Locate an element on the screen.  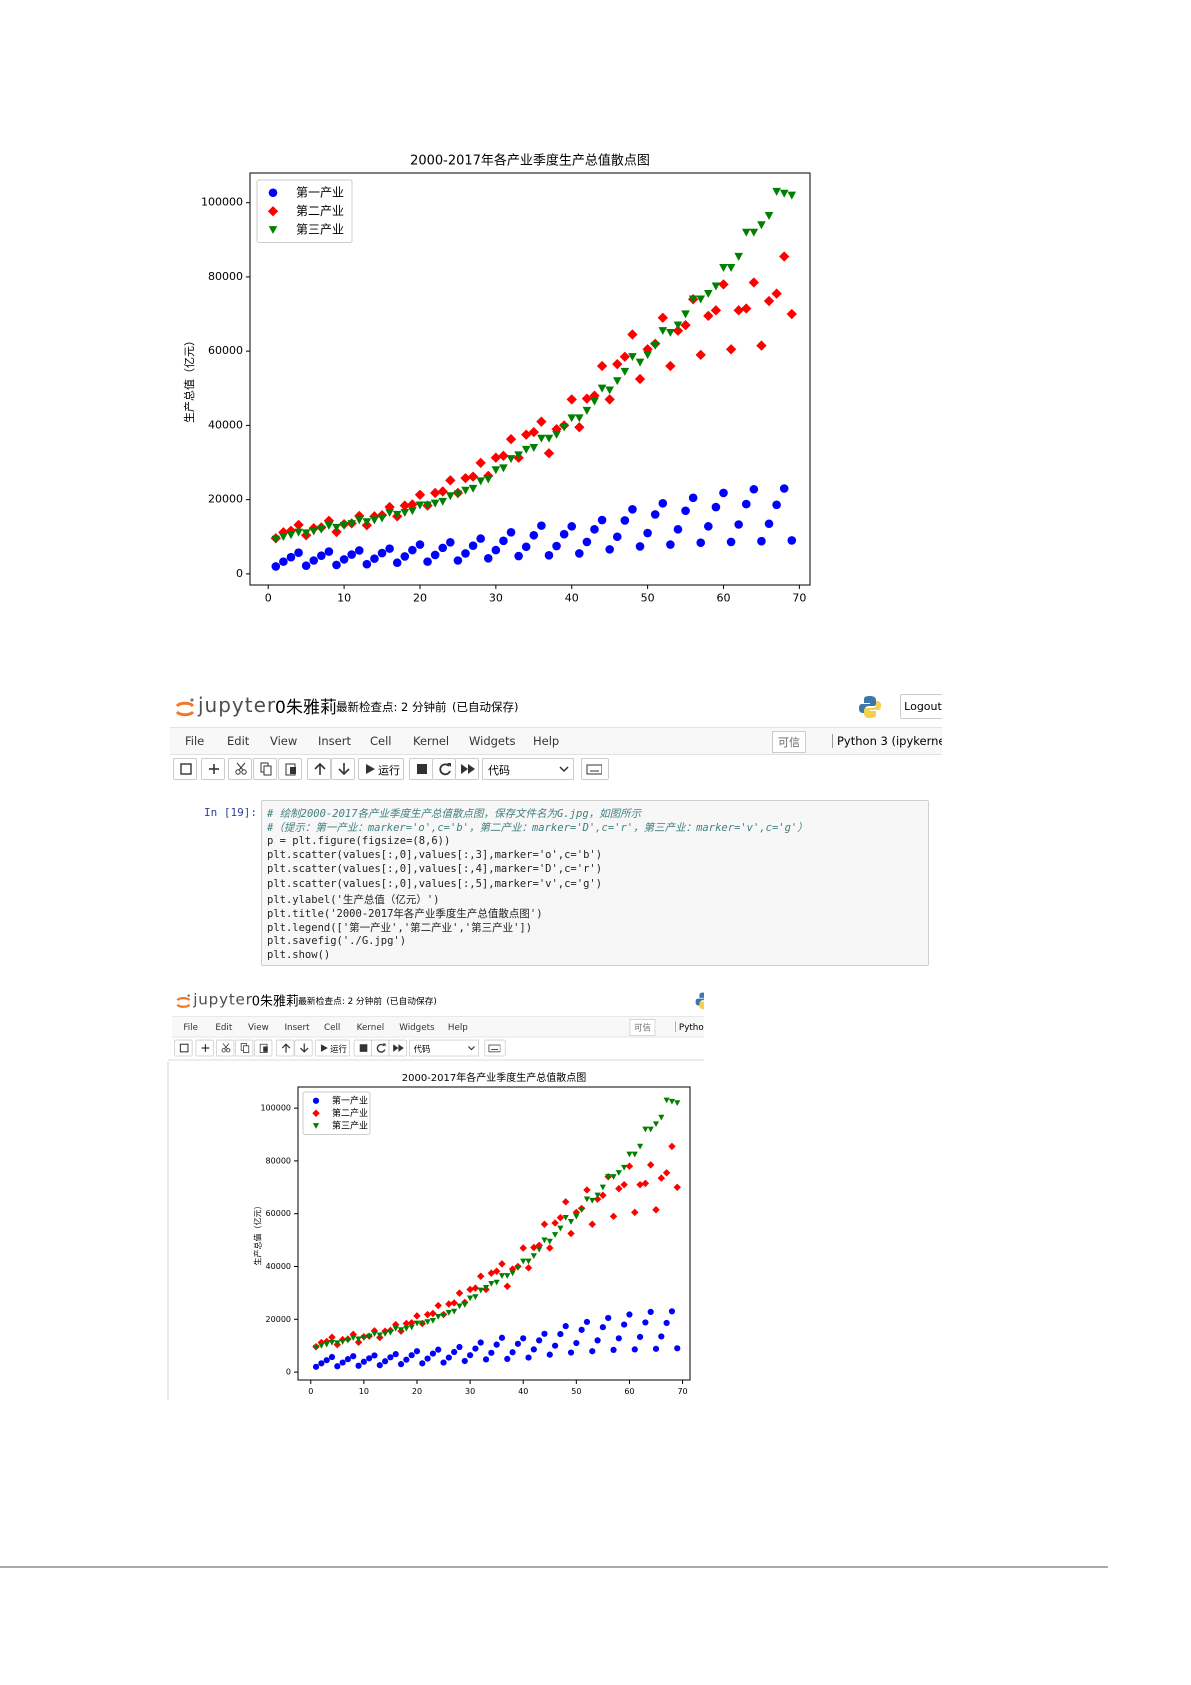
keyboard-button-icon is located at coordinates (594, 769).